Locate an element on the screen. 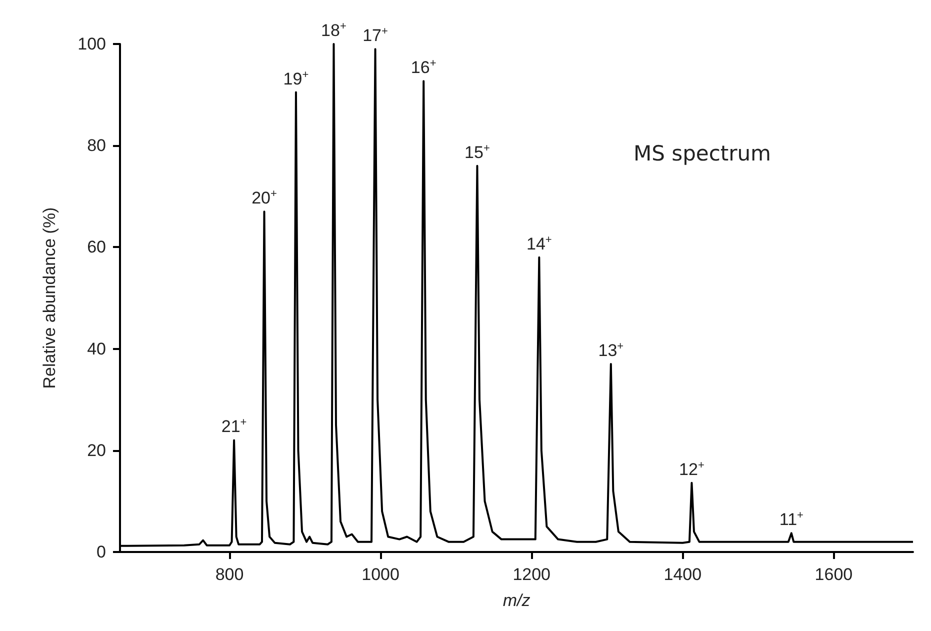  x-tick-label: 1000 is located at coordinates (381, 574).